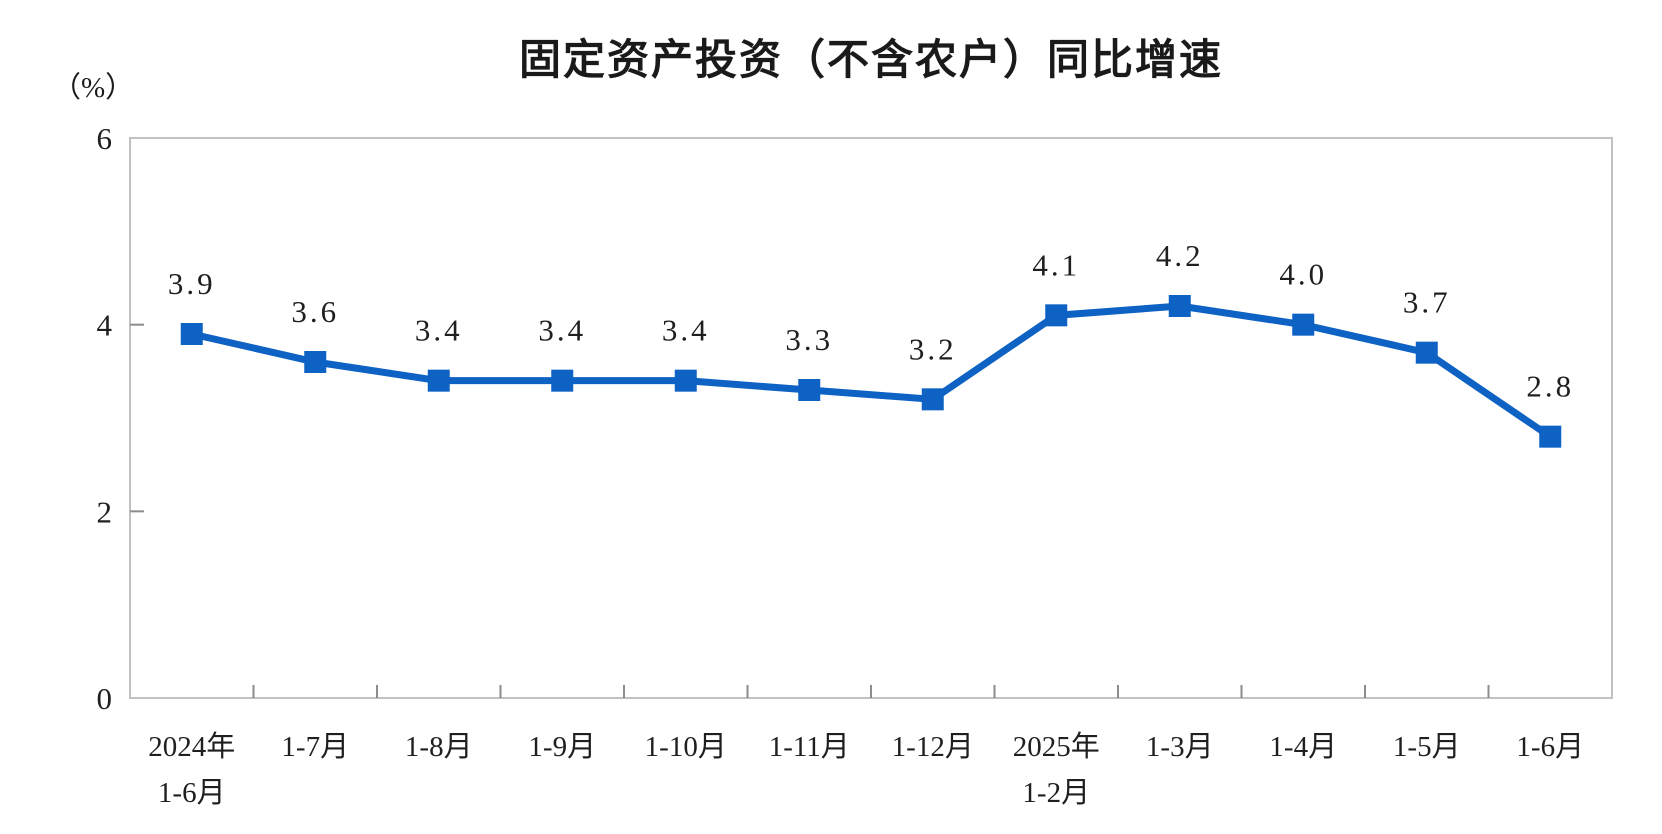 The height and width of the screenshot is (834, 1662). I want to click on chart-title: 固定资产投资（不含农户）同比增速, so click(870, 59).